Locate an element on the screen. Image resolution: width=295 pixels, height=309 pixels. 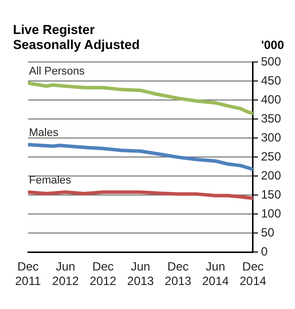
series-label: All Persons is located at coordinates (57, 72).